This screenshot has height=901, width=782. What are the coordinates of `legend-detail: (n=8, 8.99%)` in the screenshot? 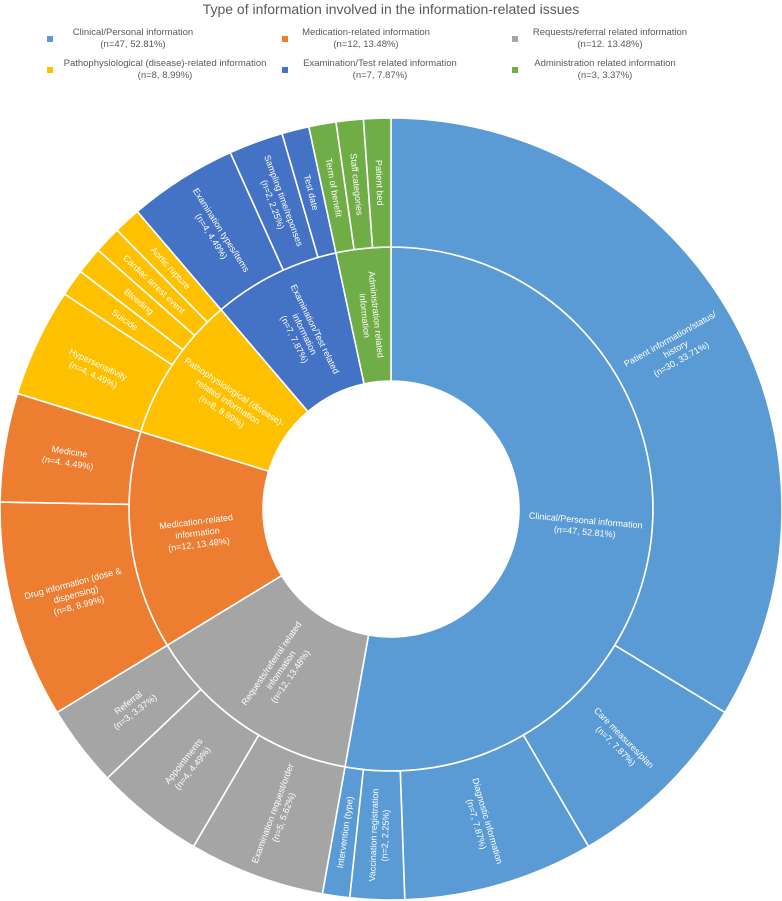 It's located at (165, 75).